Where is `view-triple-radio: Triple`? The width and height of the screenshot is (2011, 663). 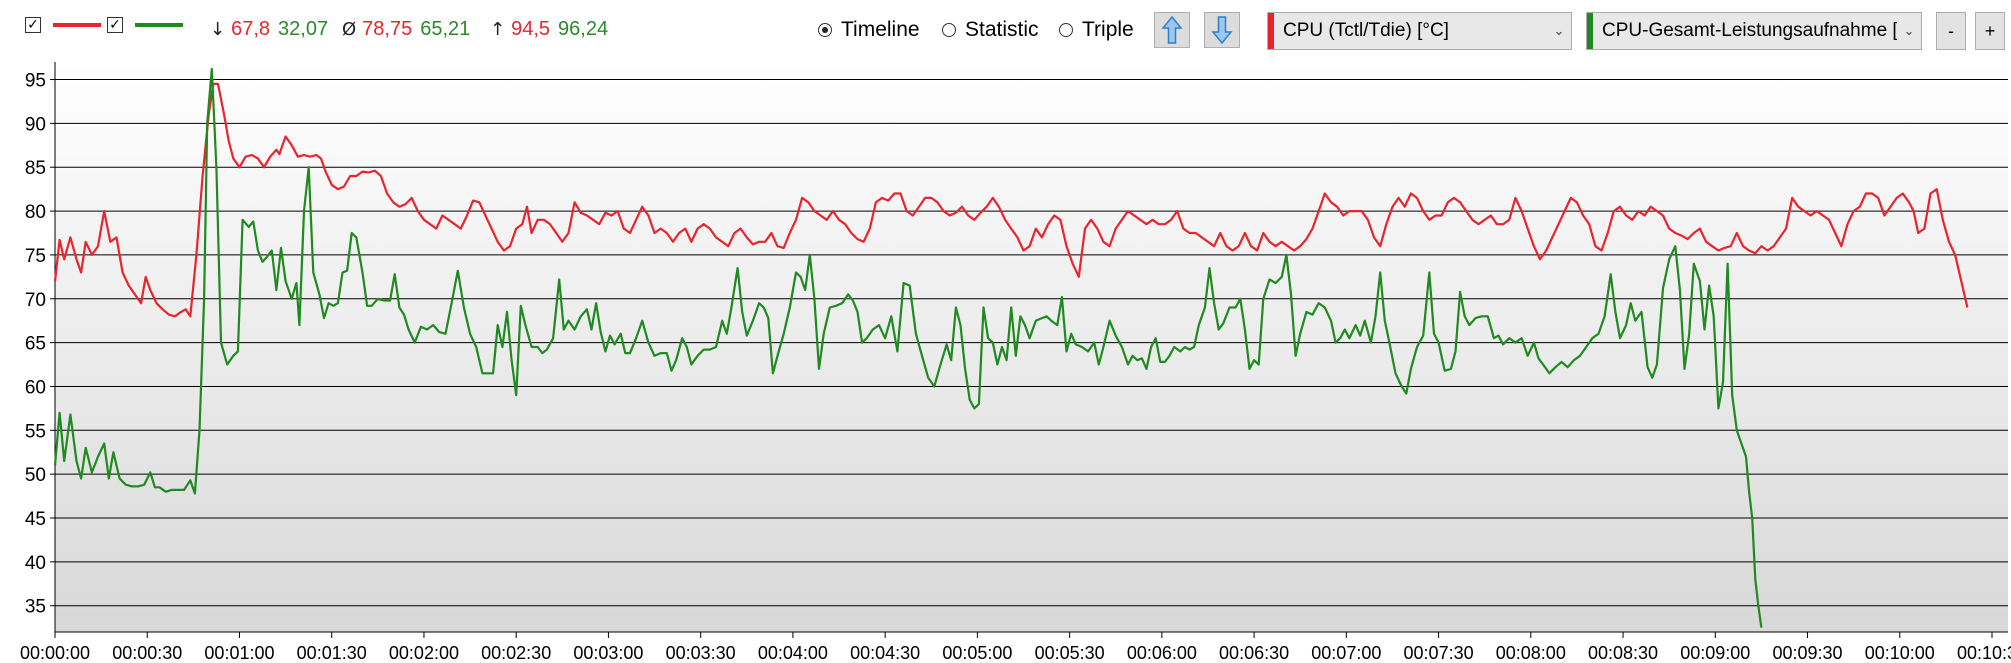
view-triple-radio: Triple is located at coordinates (1096, 30).